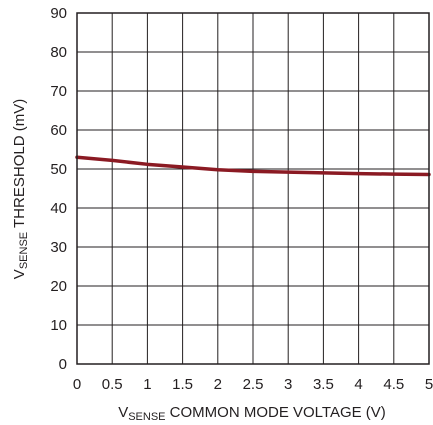 The width and height of the screenshot is (433, 425). Describe the element at coordinates (19, 165) in the screenshot. I see `y-axis-title-suffix: THRESHOLD (mV)` at that location.